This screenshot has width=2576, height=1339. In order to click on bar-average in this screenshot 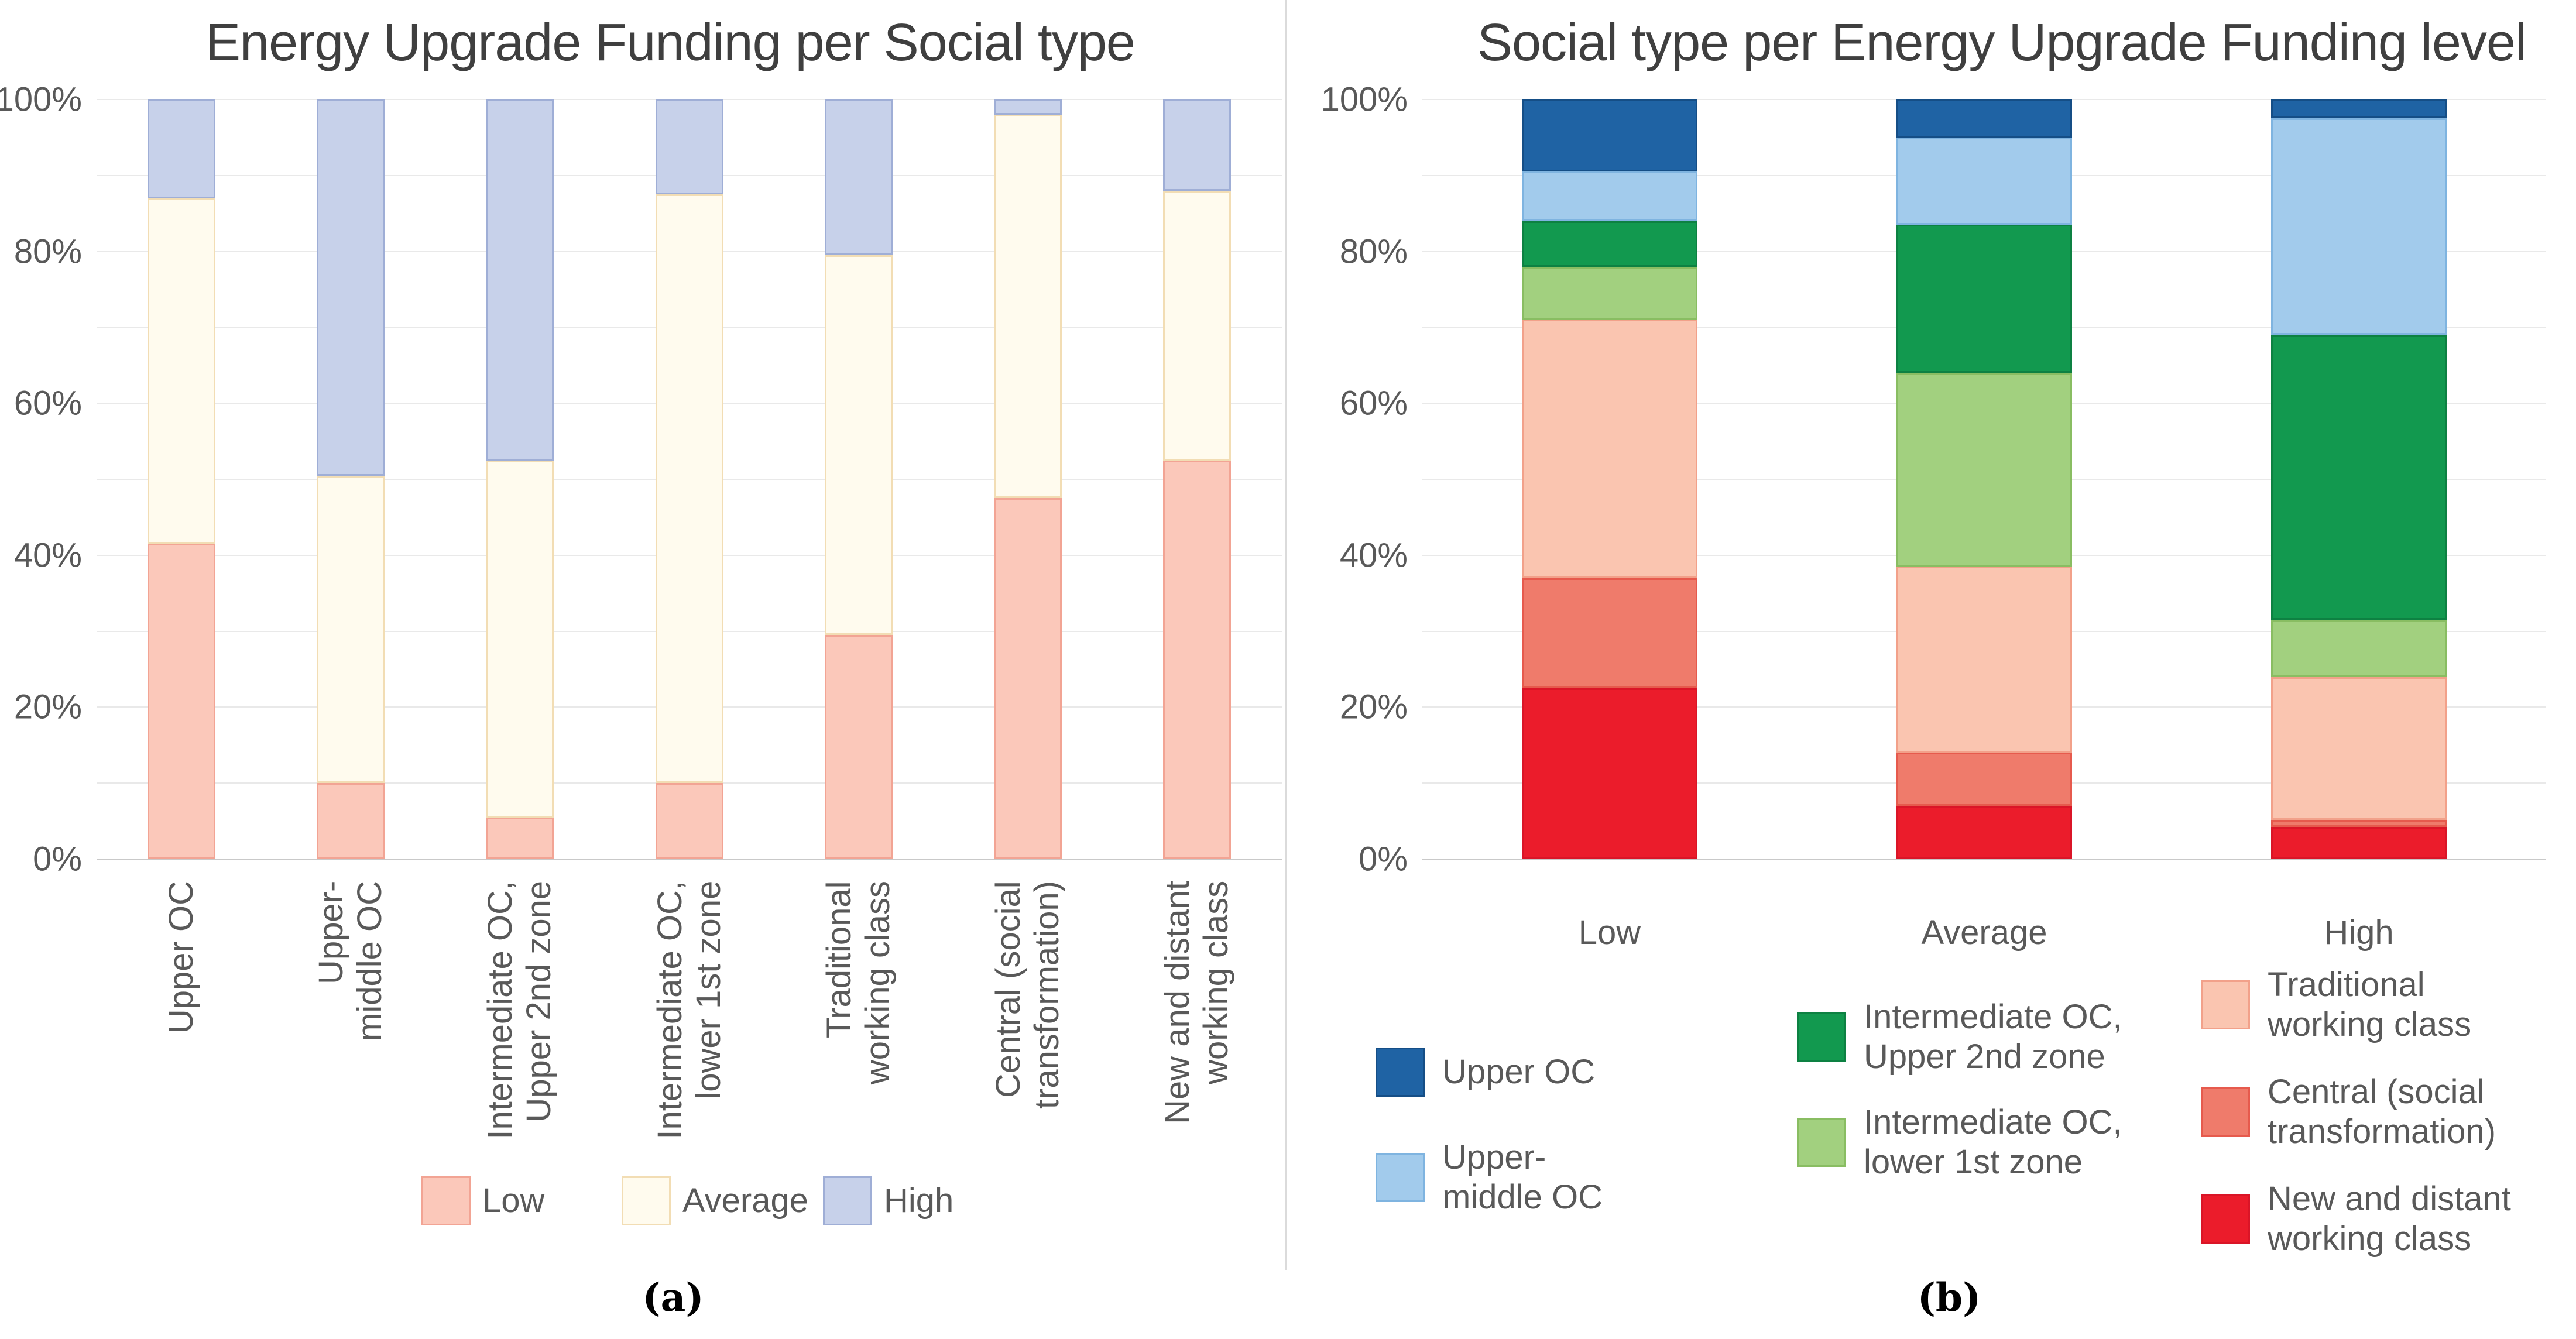, I will do `click(1984, 479)`.